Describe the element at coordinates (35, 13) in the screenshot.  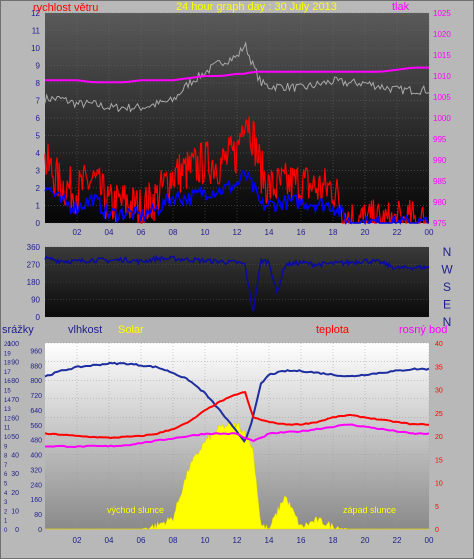
I see `wind-speed-tick-label: 12` at that location.